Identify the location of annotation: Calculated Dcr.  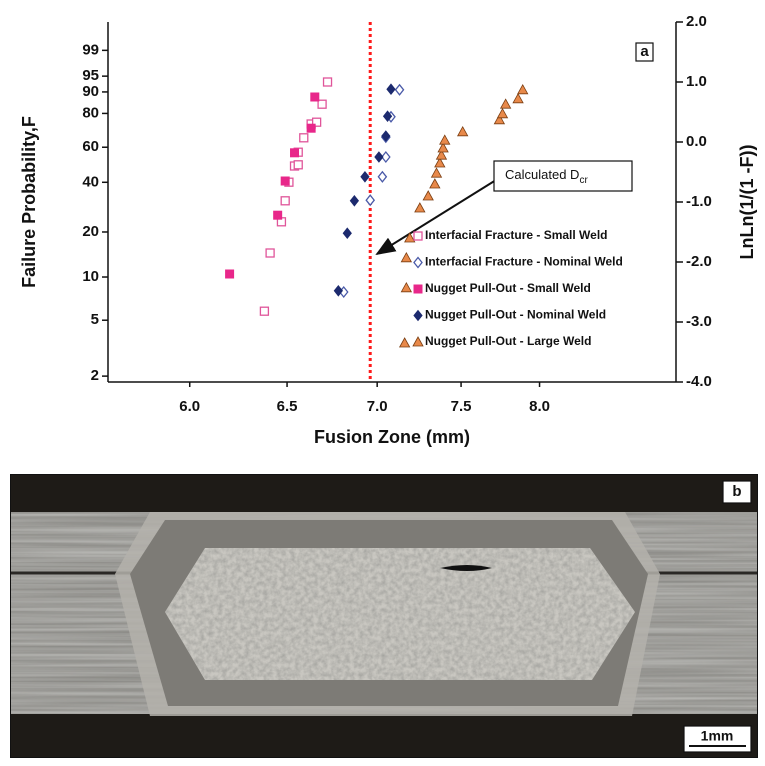
(546, 176).